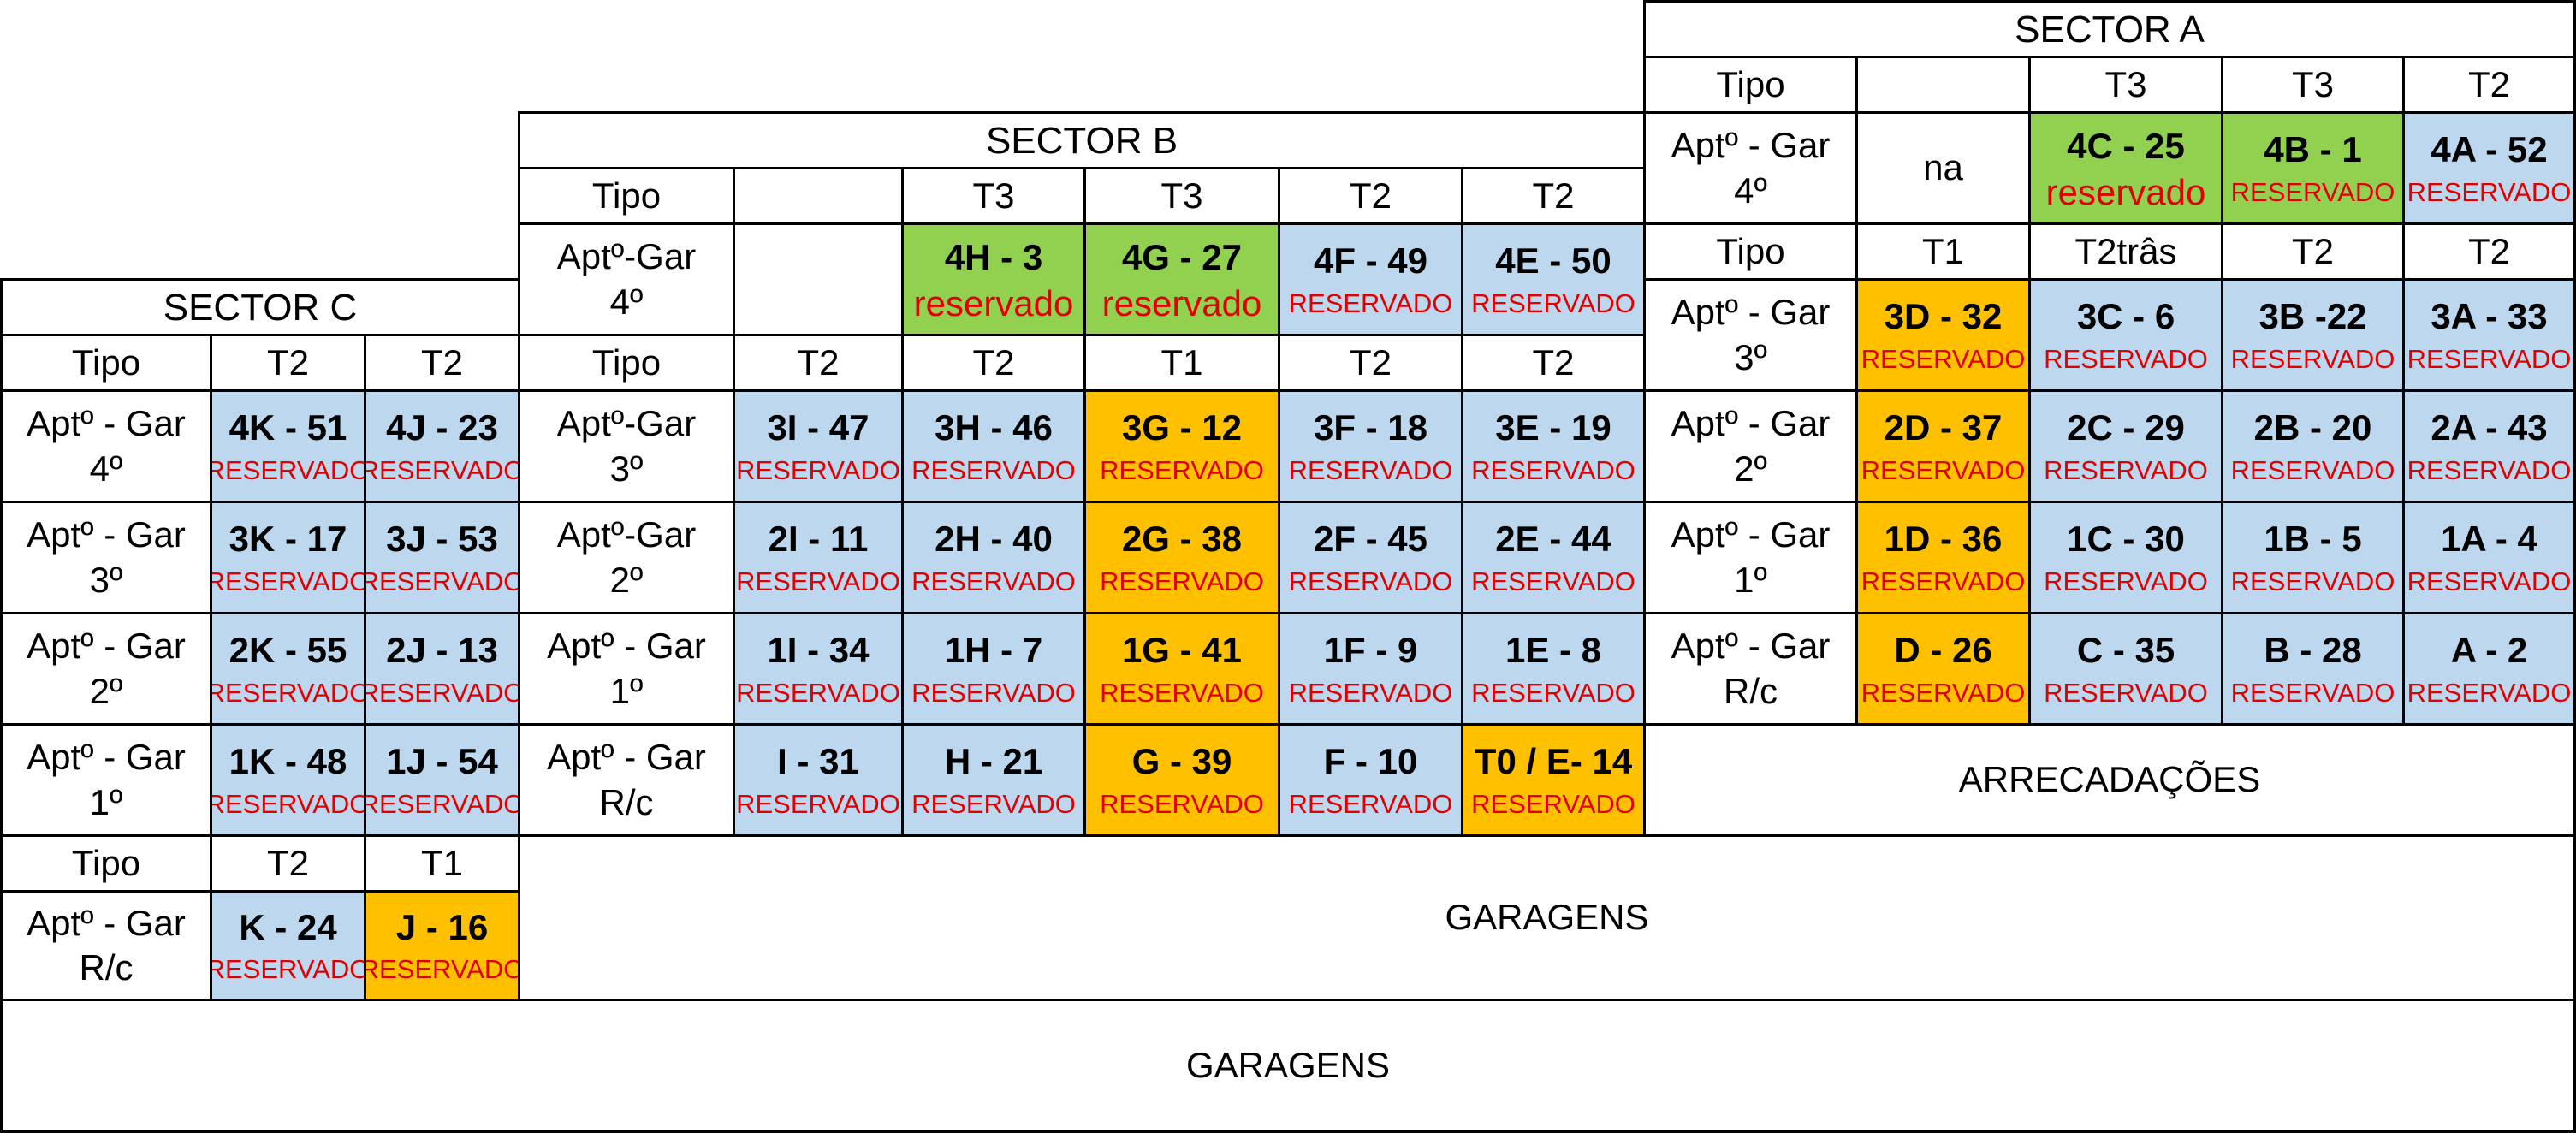  What do you see at coordinates (1181, 279) in the screenshot?
I see `unit-4g-27: 4G - 27 reservado` at bounding box center [1181, 279].